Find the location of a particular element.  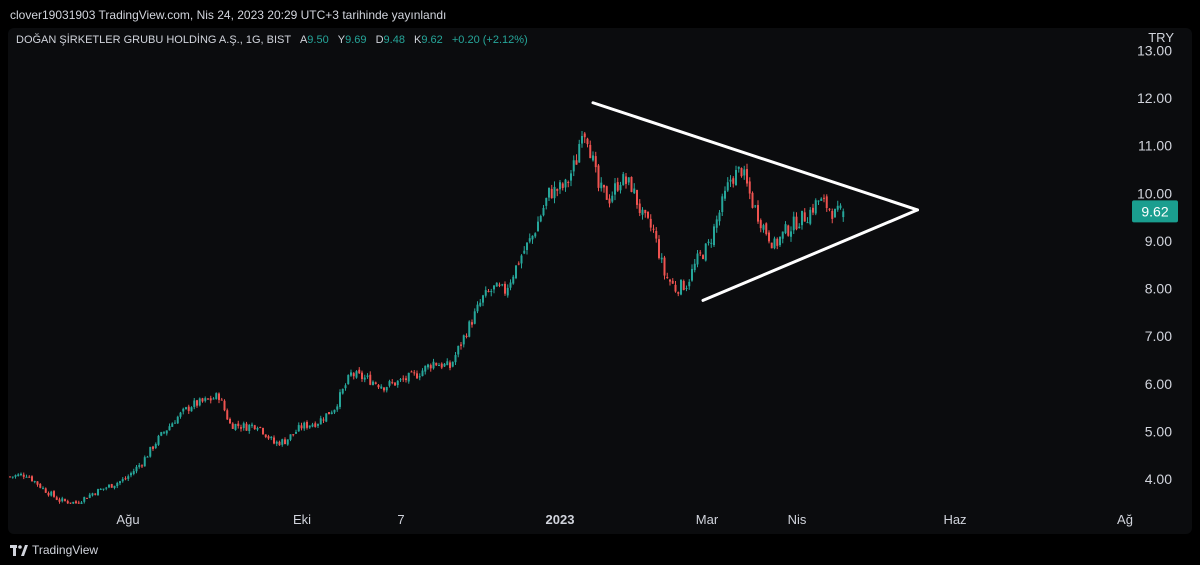

last-price-label: 9.62 is located at coordinates (1154, 211).